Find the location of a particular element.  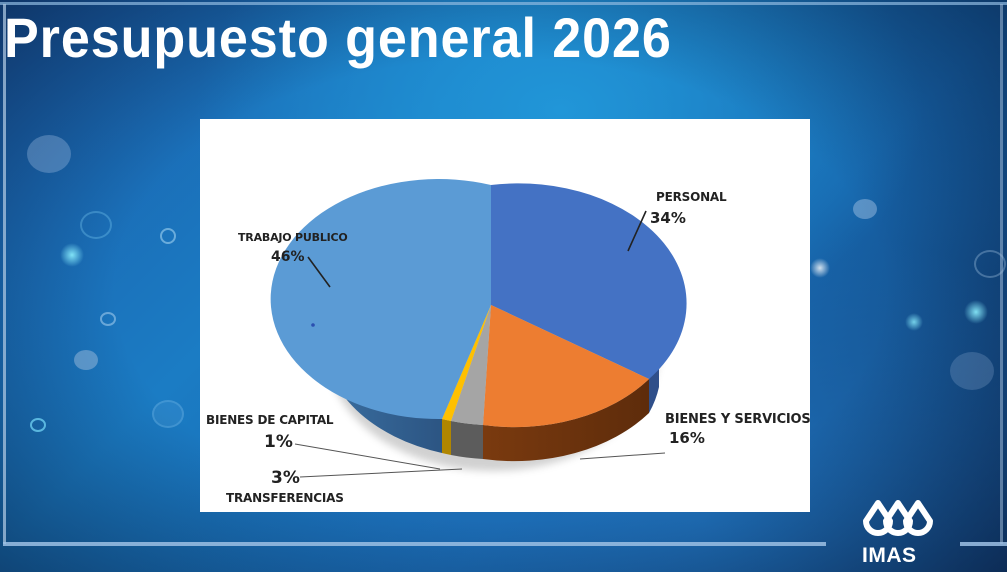

label-transferencias-pct: 3% is located at coordinates (285, 478).